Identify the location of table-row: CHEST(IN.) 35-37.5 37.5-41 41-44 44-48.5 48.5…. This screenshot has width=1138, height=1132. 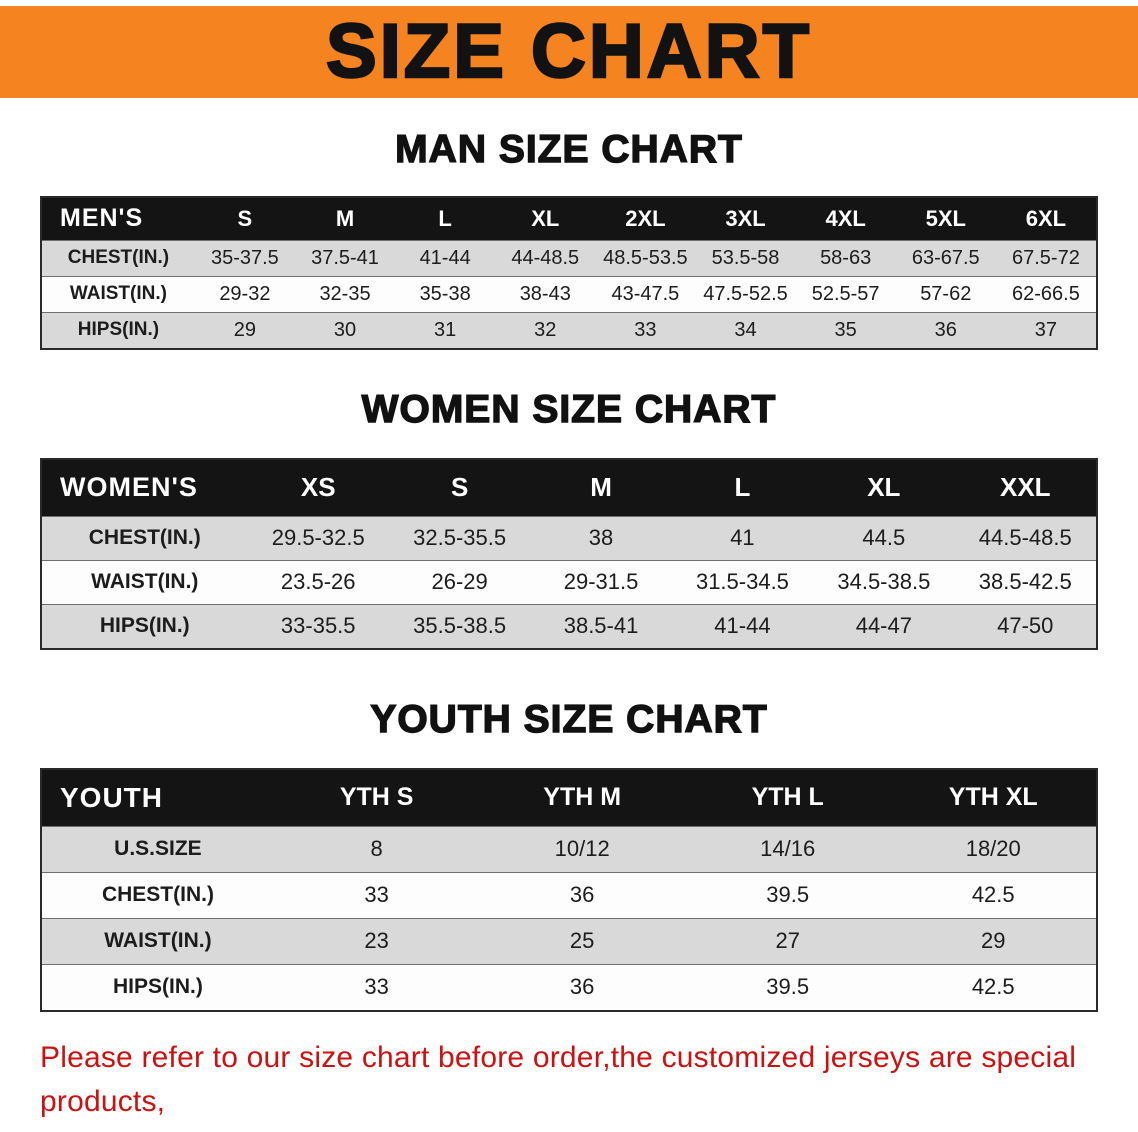
(569, 258).